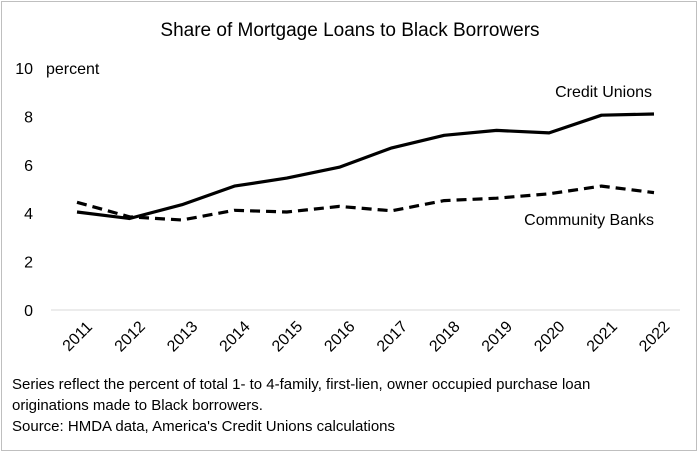 The height and width of the screenshot is (454, 700). I want to click on y-tick-label: 8, so click(28, 117).